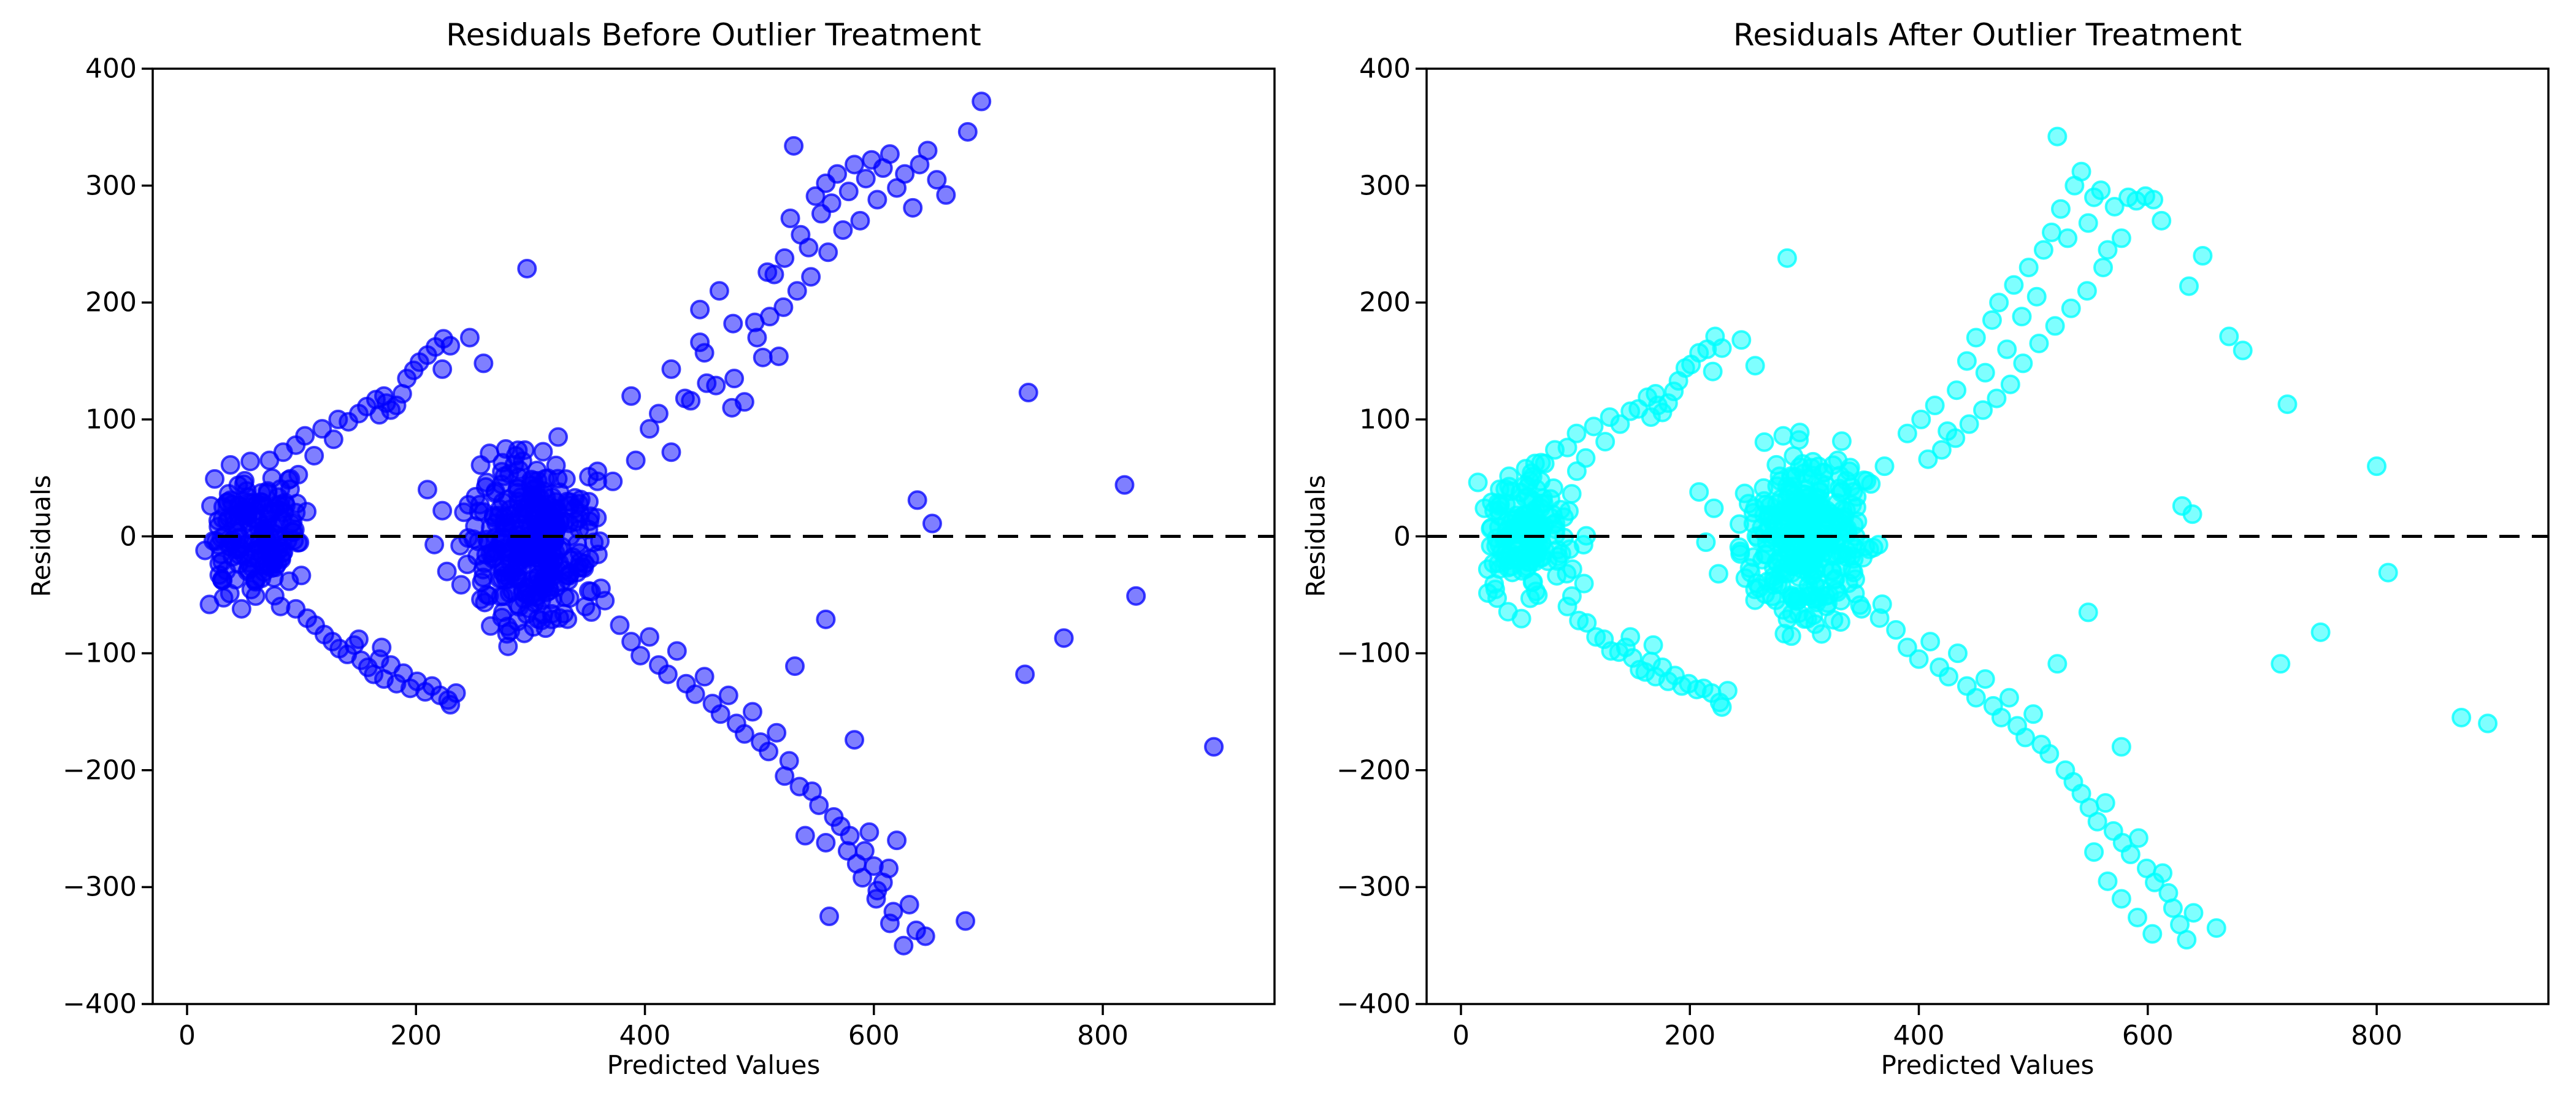 This screenshot has width=2576, height=1104. Describe the element at coordinates (416, 1035) in the screenshot. I see `x-tick-label: 200` at that location.